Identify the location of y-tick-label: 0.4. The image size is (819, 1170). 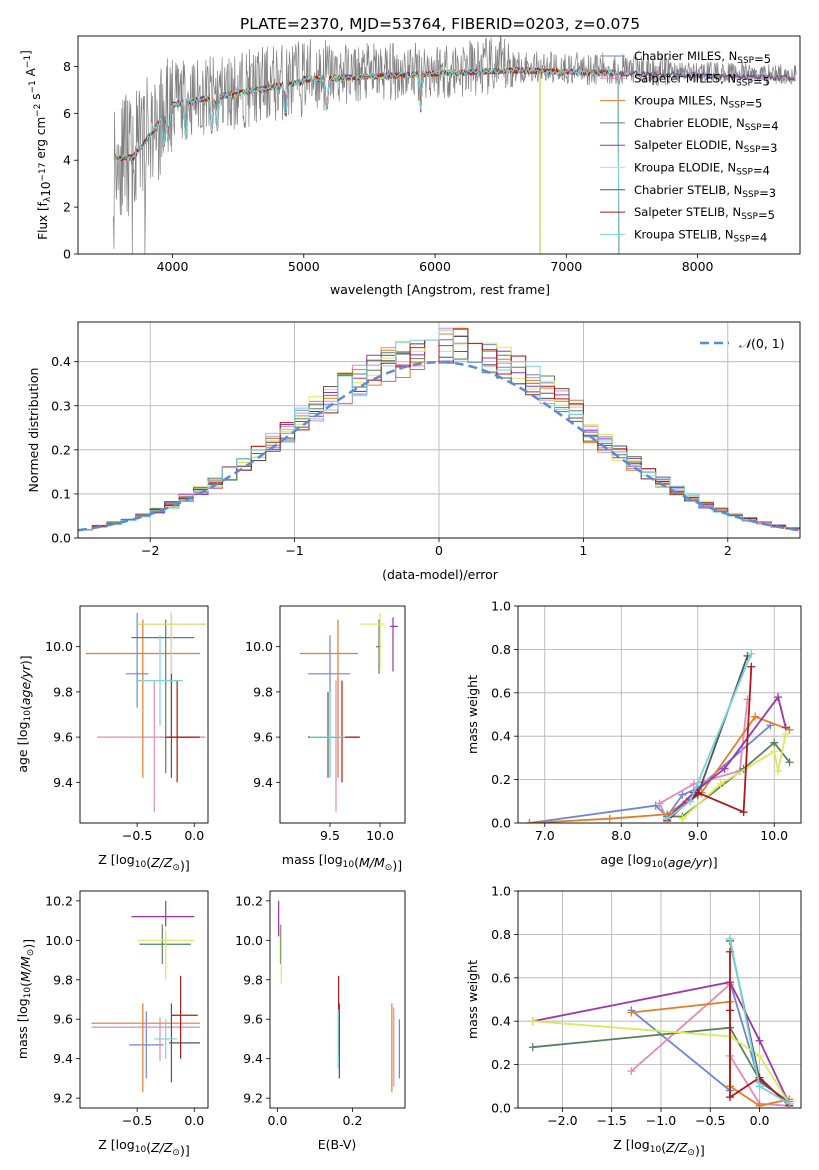
(61, 361).